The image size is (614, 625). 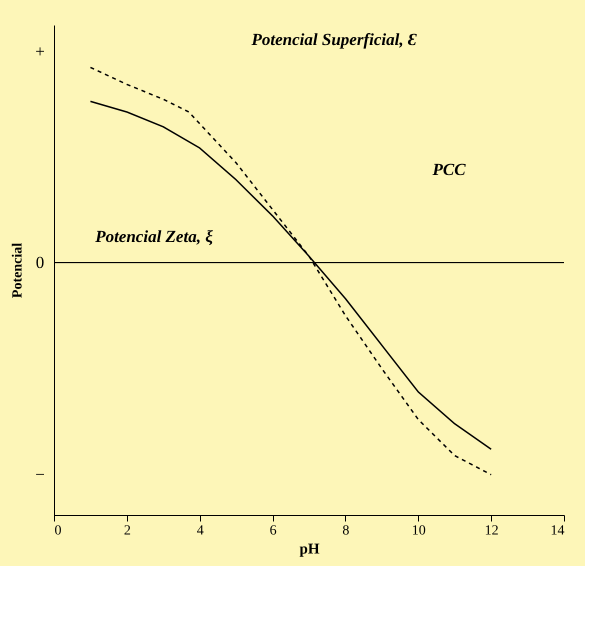 I want to click on x-tick-label: 0, so click(x=58, y=531).